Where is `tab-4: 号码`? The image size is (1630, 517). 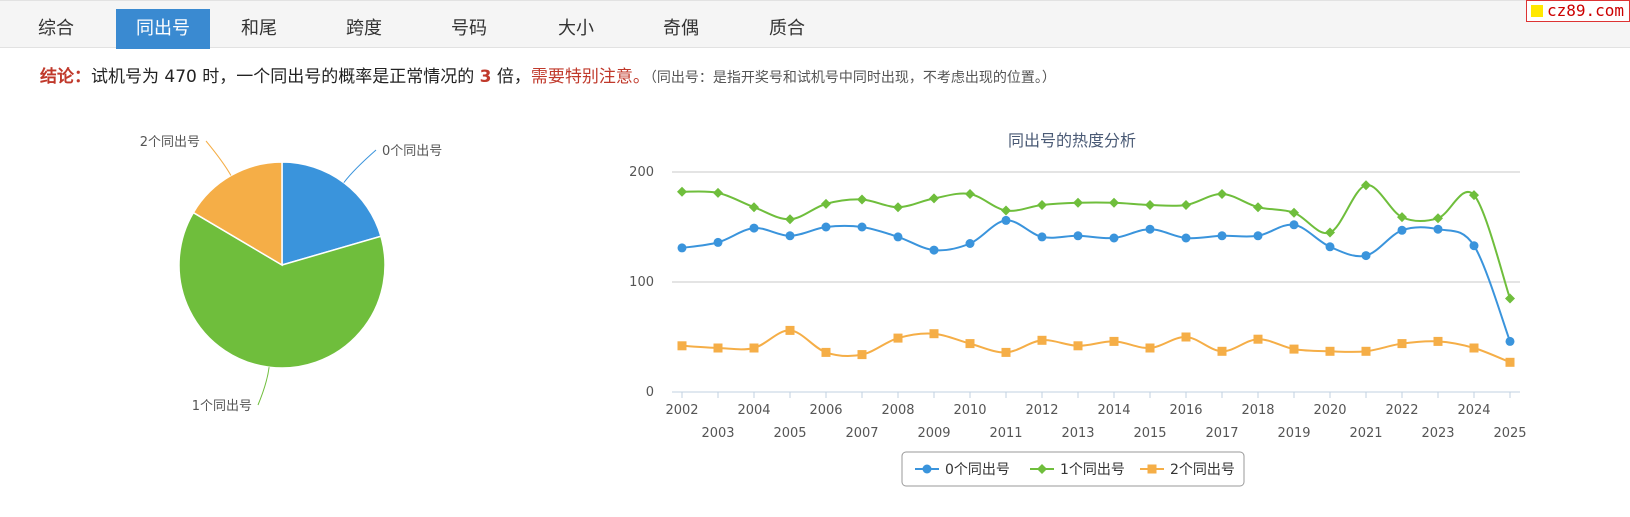 tab-4: 号码 is located at coordinates (469, 28).